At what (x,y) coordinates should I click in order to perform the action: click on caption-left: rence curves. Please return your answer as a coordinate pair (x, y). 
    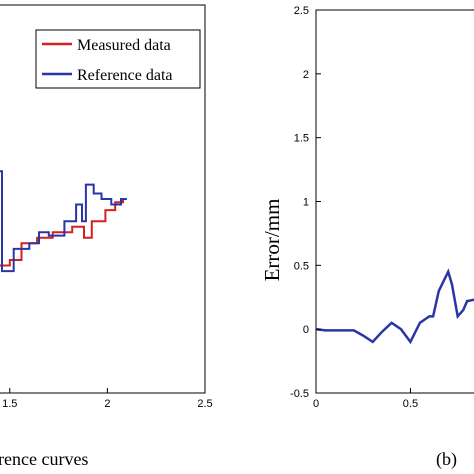
    Looking at the image, I should click on (44, 459).